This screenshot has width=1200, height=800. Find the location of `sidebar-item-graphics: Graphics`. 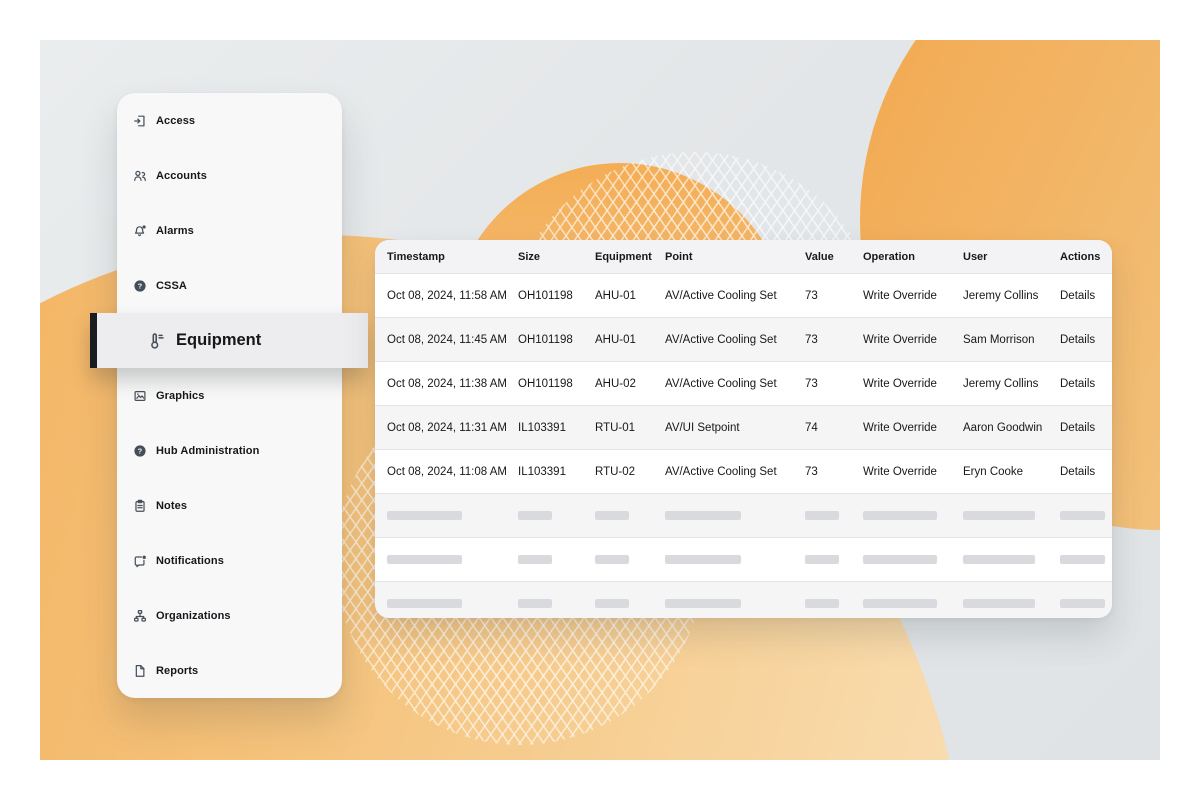

sidebar-item-graphics: Graphics is located at coordinates (229, 395).